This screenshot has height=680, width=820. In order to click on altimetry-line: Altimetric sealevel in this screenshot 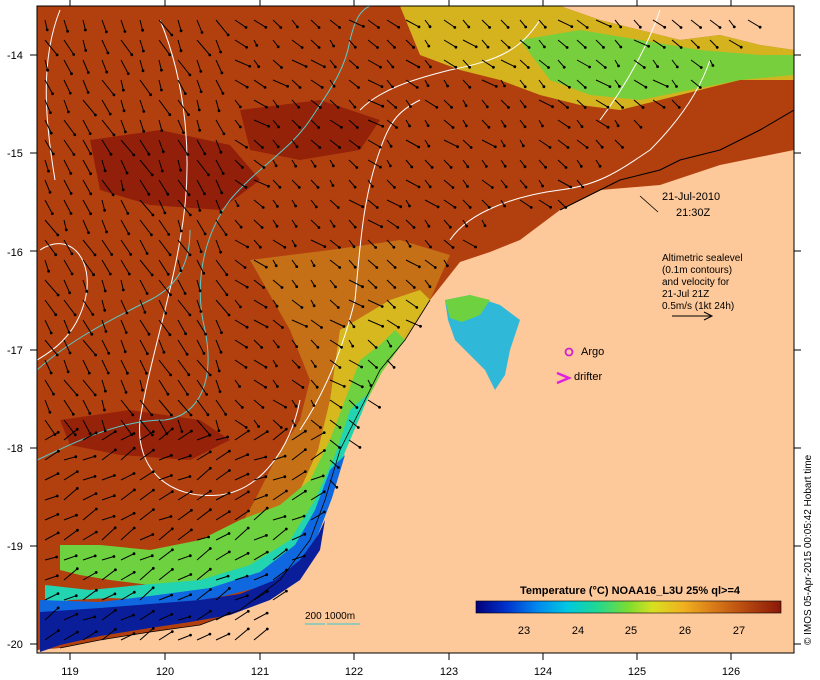, I will do `click(702, 258)`.